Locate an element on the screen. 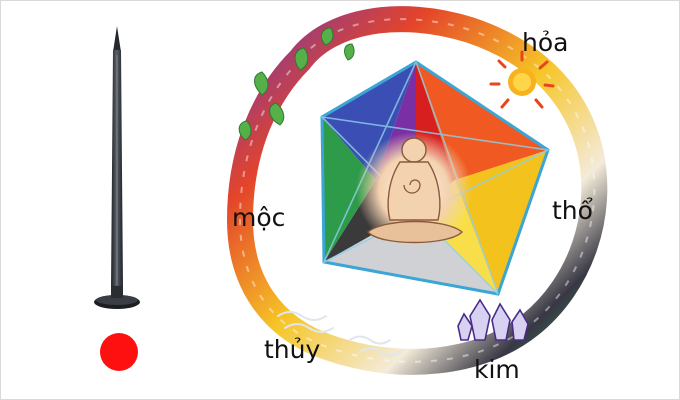  nail-icon is located at coordinates (117, 167).